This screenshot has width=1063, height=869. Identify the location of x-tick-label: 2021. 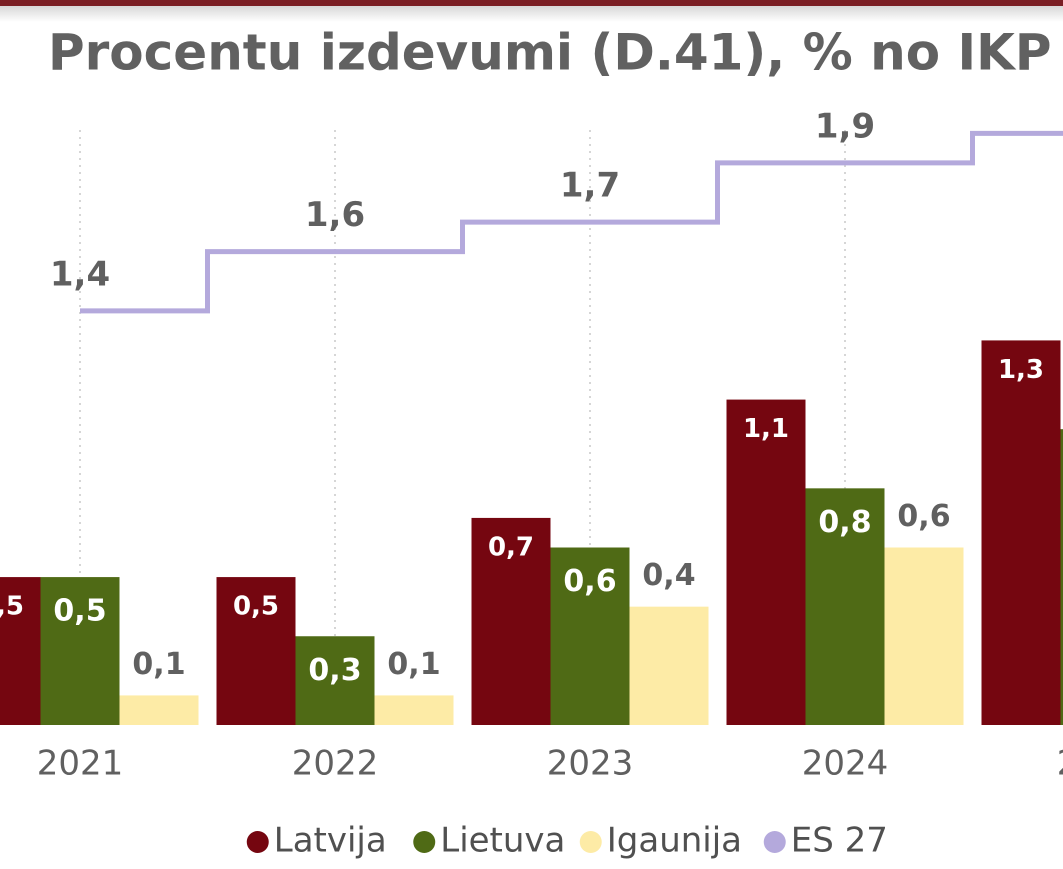
(80, 764).